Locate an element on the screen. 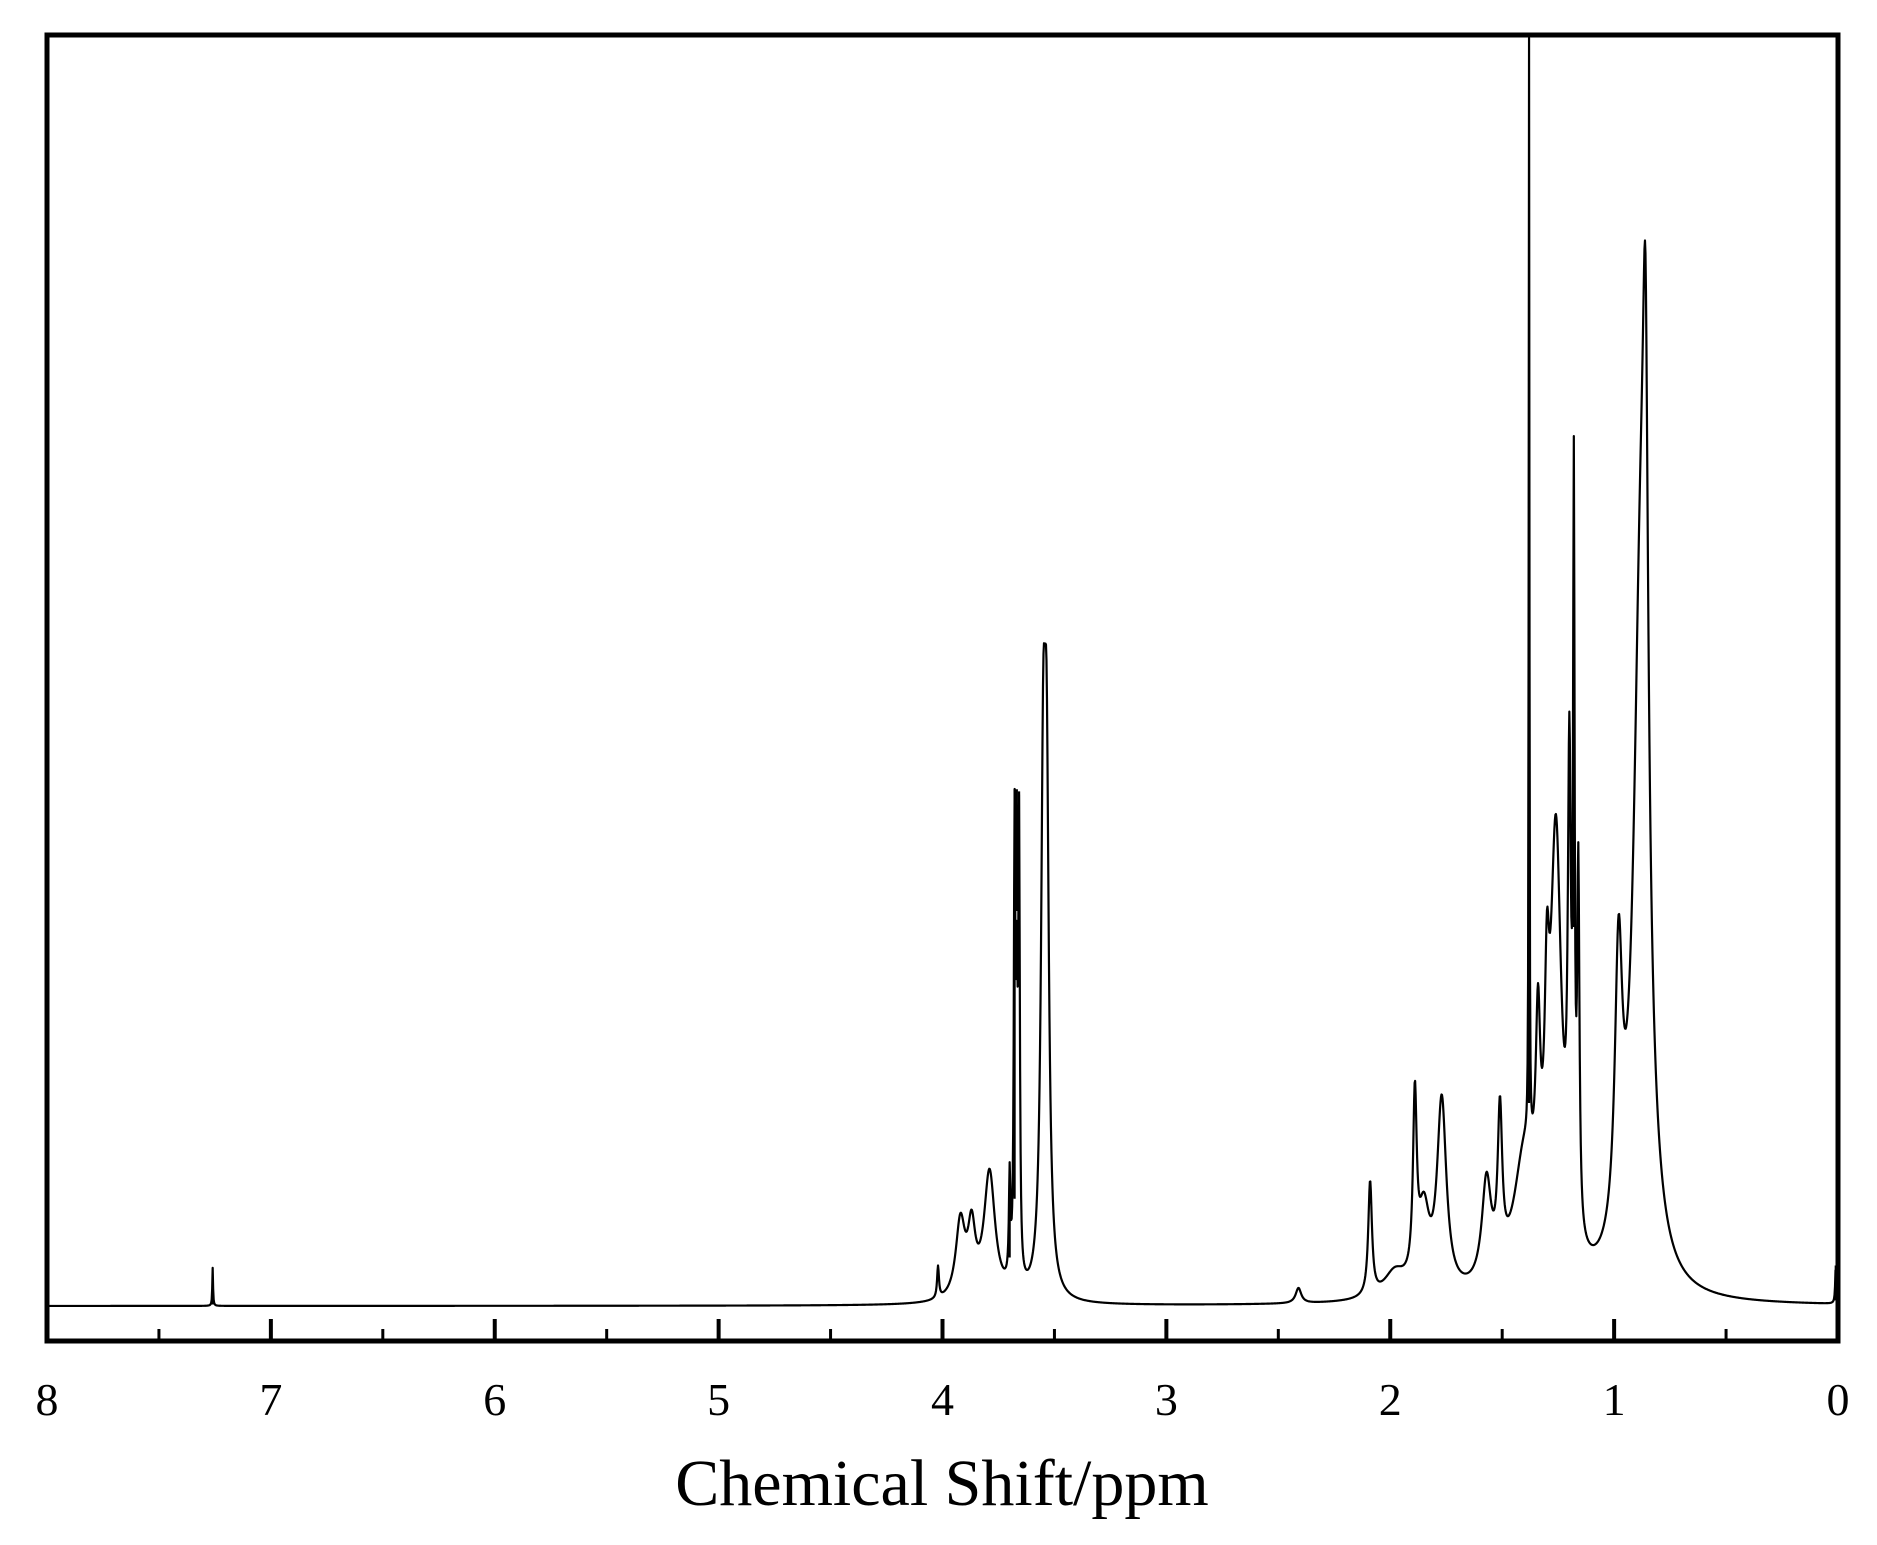 The width and height of the screenshot is (1877, 1545). x-axis-tick-labels: 8 7 6 5 4 3 2 1 0 is located at coordinates (943, 1399).